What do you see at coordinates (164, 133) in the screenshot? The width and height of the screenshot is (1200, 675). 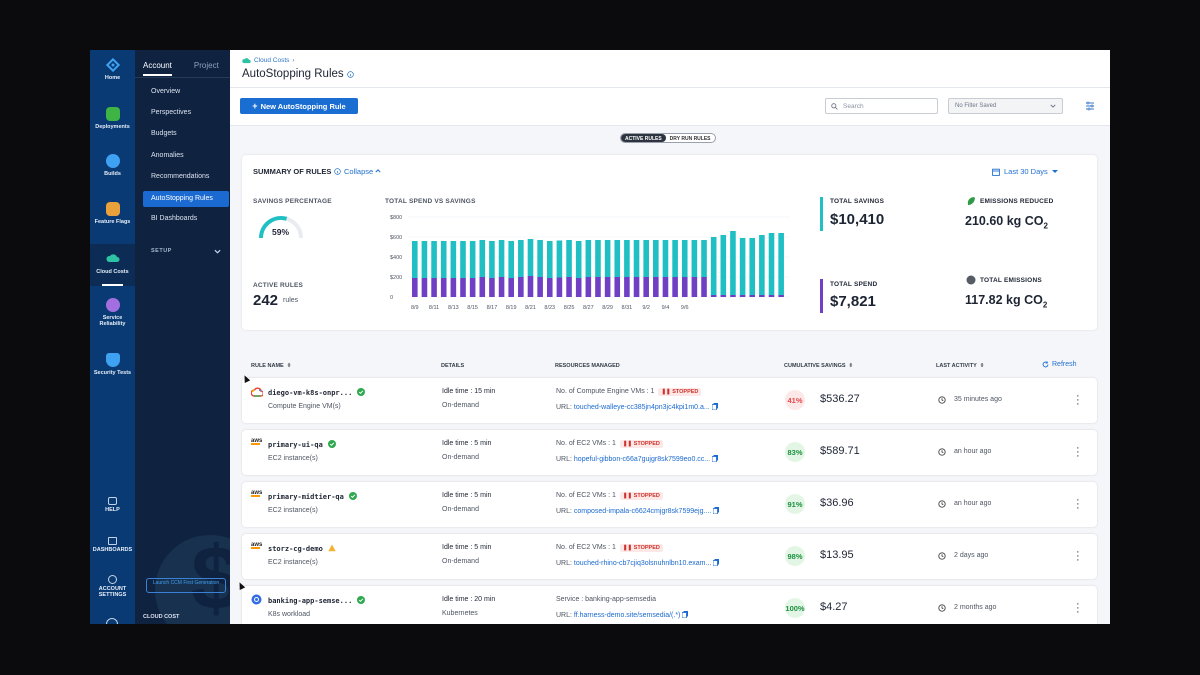 I see `nav-item-budgets: Budgets` at bounding box center [164, 133].